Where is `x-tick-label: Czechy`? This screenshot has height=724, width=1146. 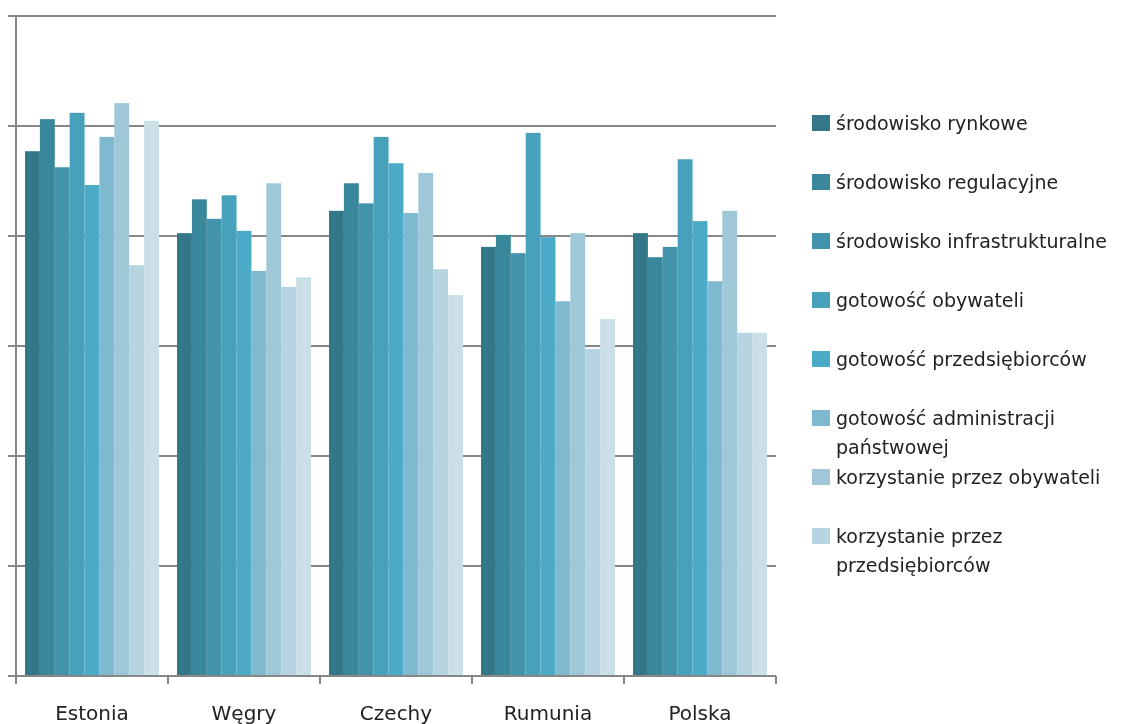
x-tick-label: Czechy is located at coordinates (396, 712).